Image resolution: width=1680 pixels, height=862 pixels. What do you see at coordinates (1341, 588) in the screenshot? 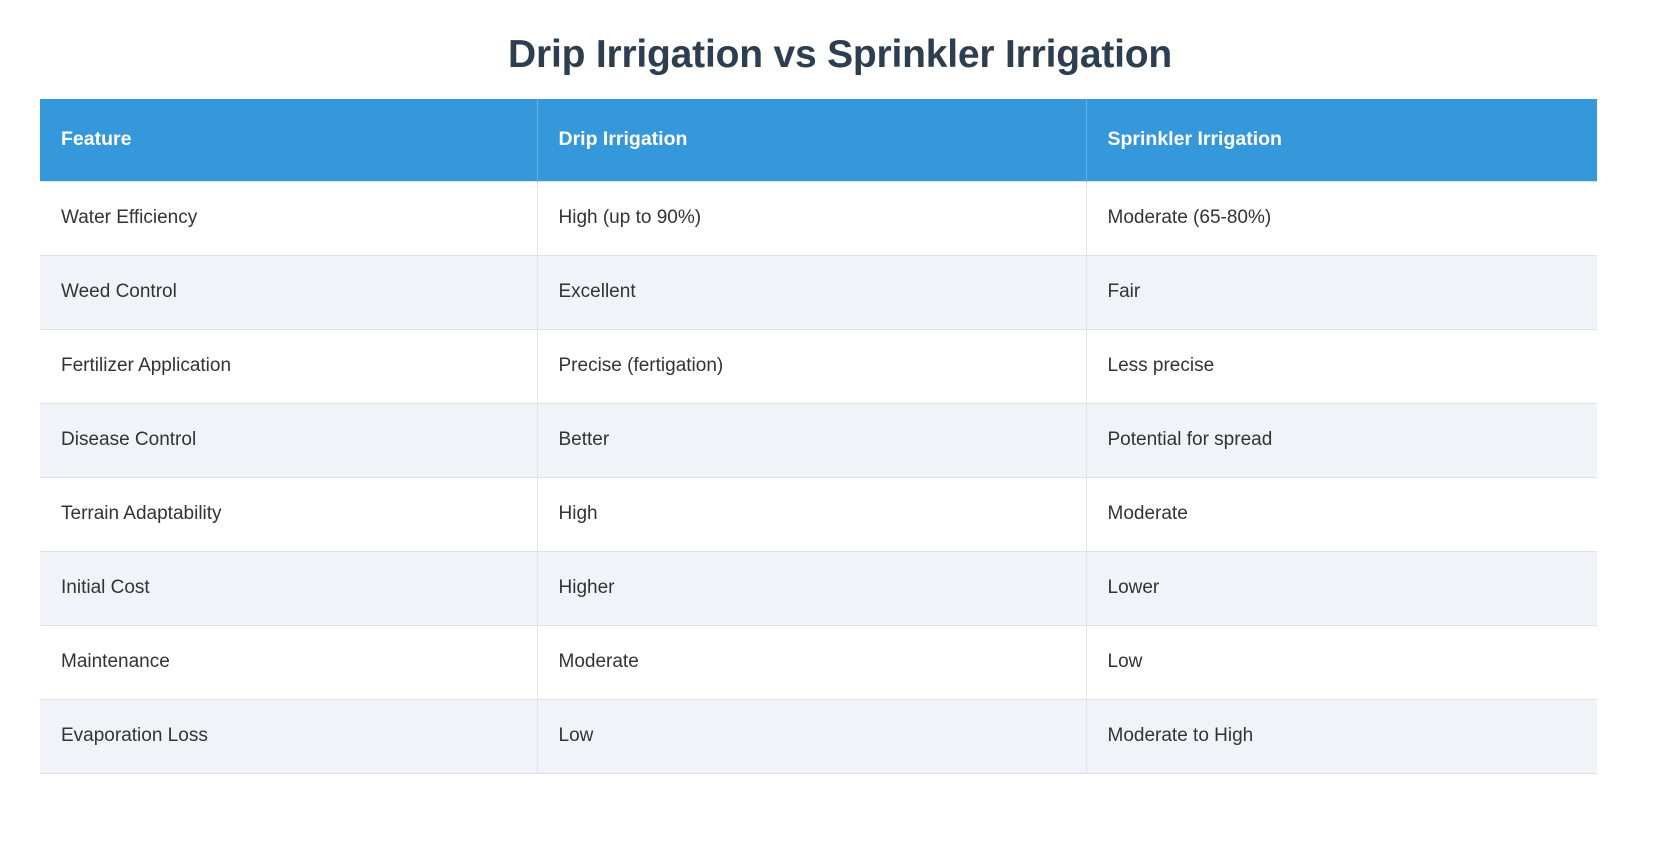
I see `cell-sprinkler: Lower` at bounding box center [1341, 588].